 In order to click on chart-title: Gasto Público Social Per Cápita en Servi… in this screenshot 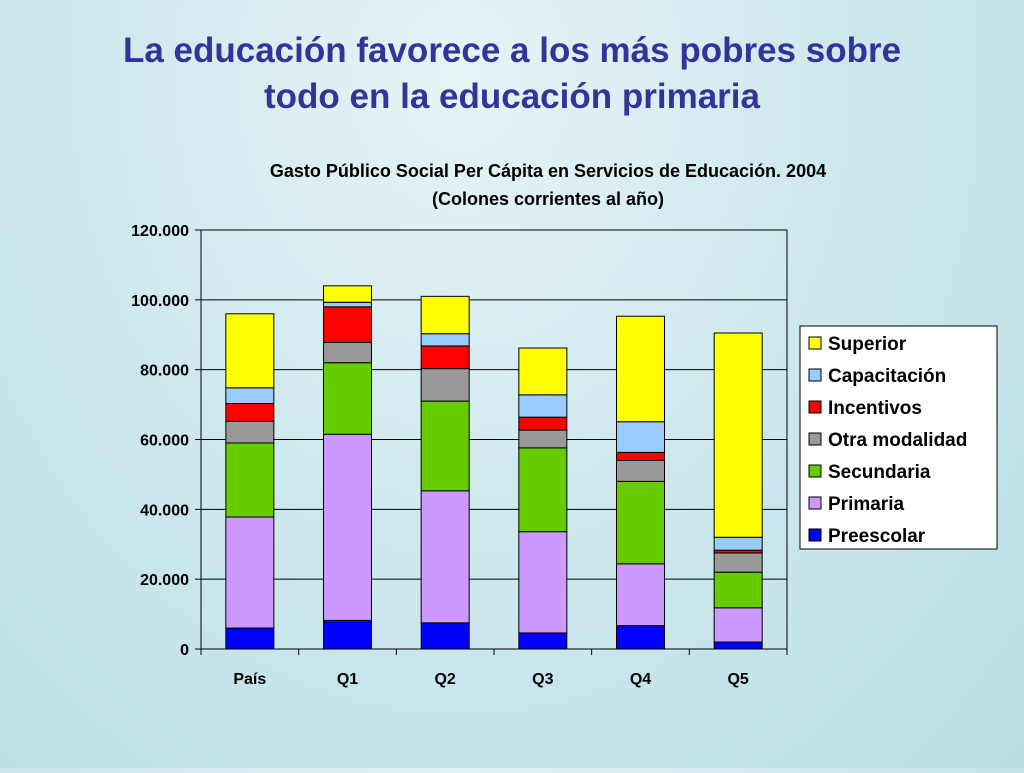, I will do `click(548, 171)`.